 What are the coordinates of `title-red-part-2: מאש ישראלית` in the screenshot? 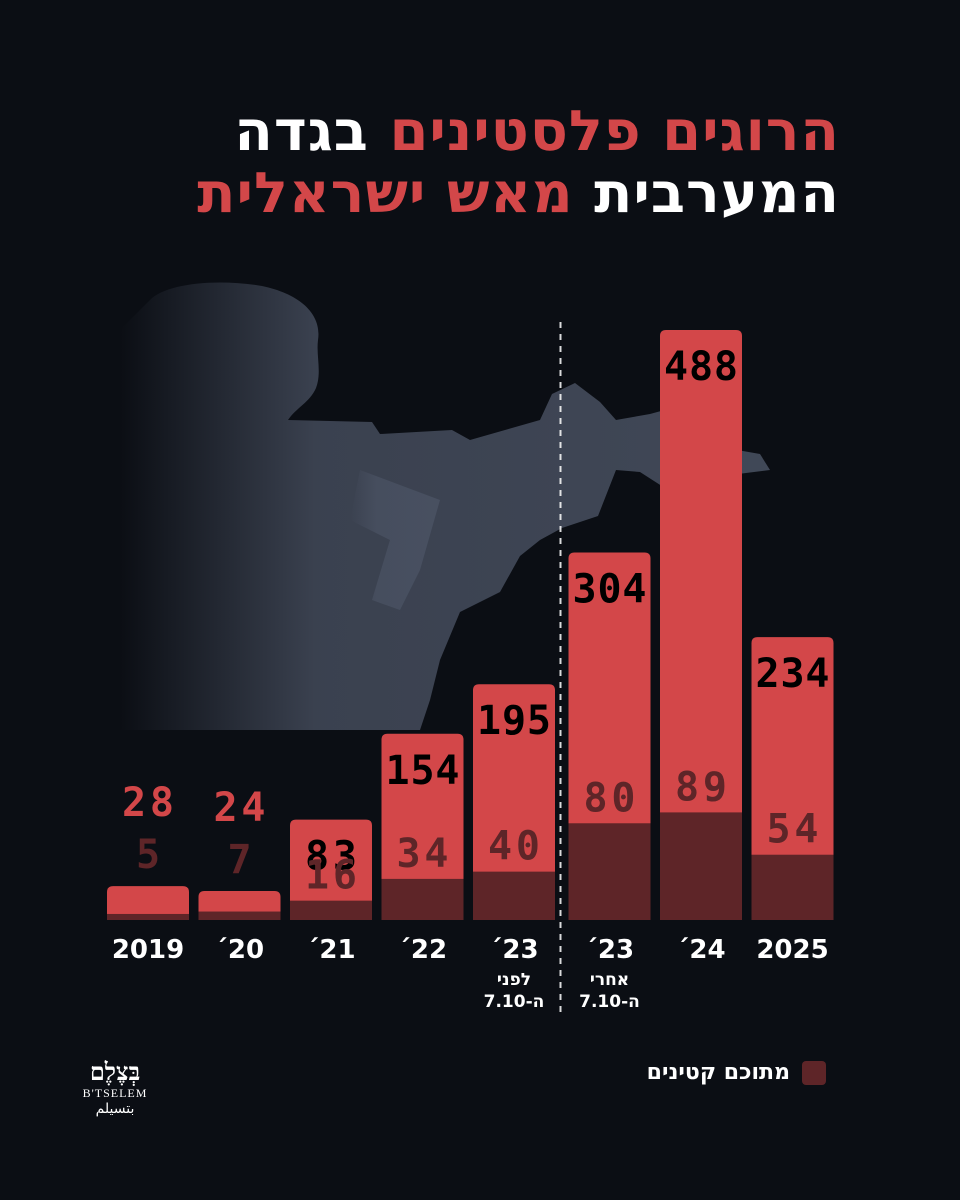 It's located at (385, 193).